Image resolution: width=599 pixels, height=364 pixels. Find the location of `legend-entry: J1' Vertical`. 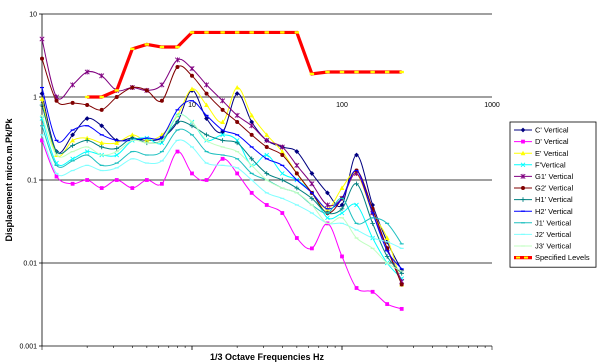

legend-entry: J1' Vertical is located at coordinates (542, 222).